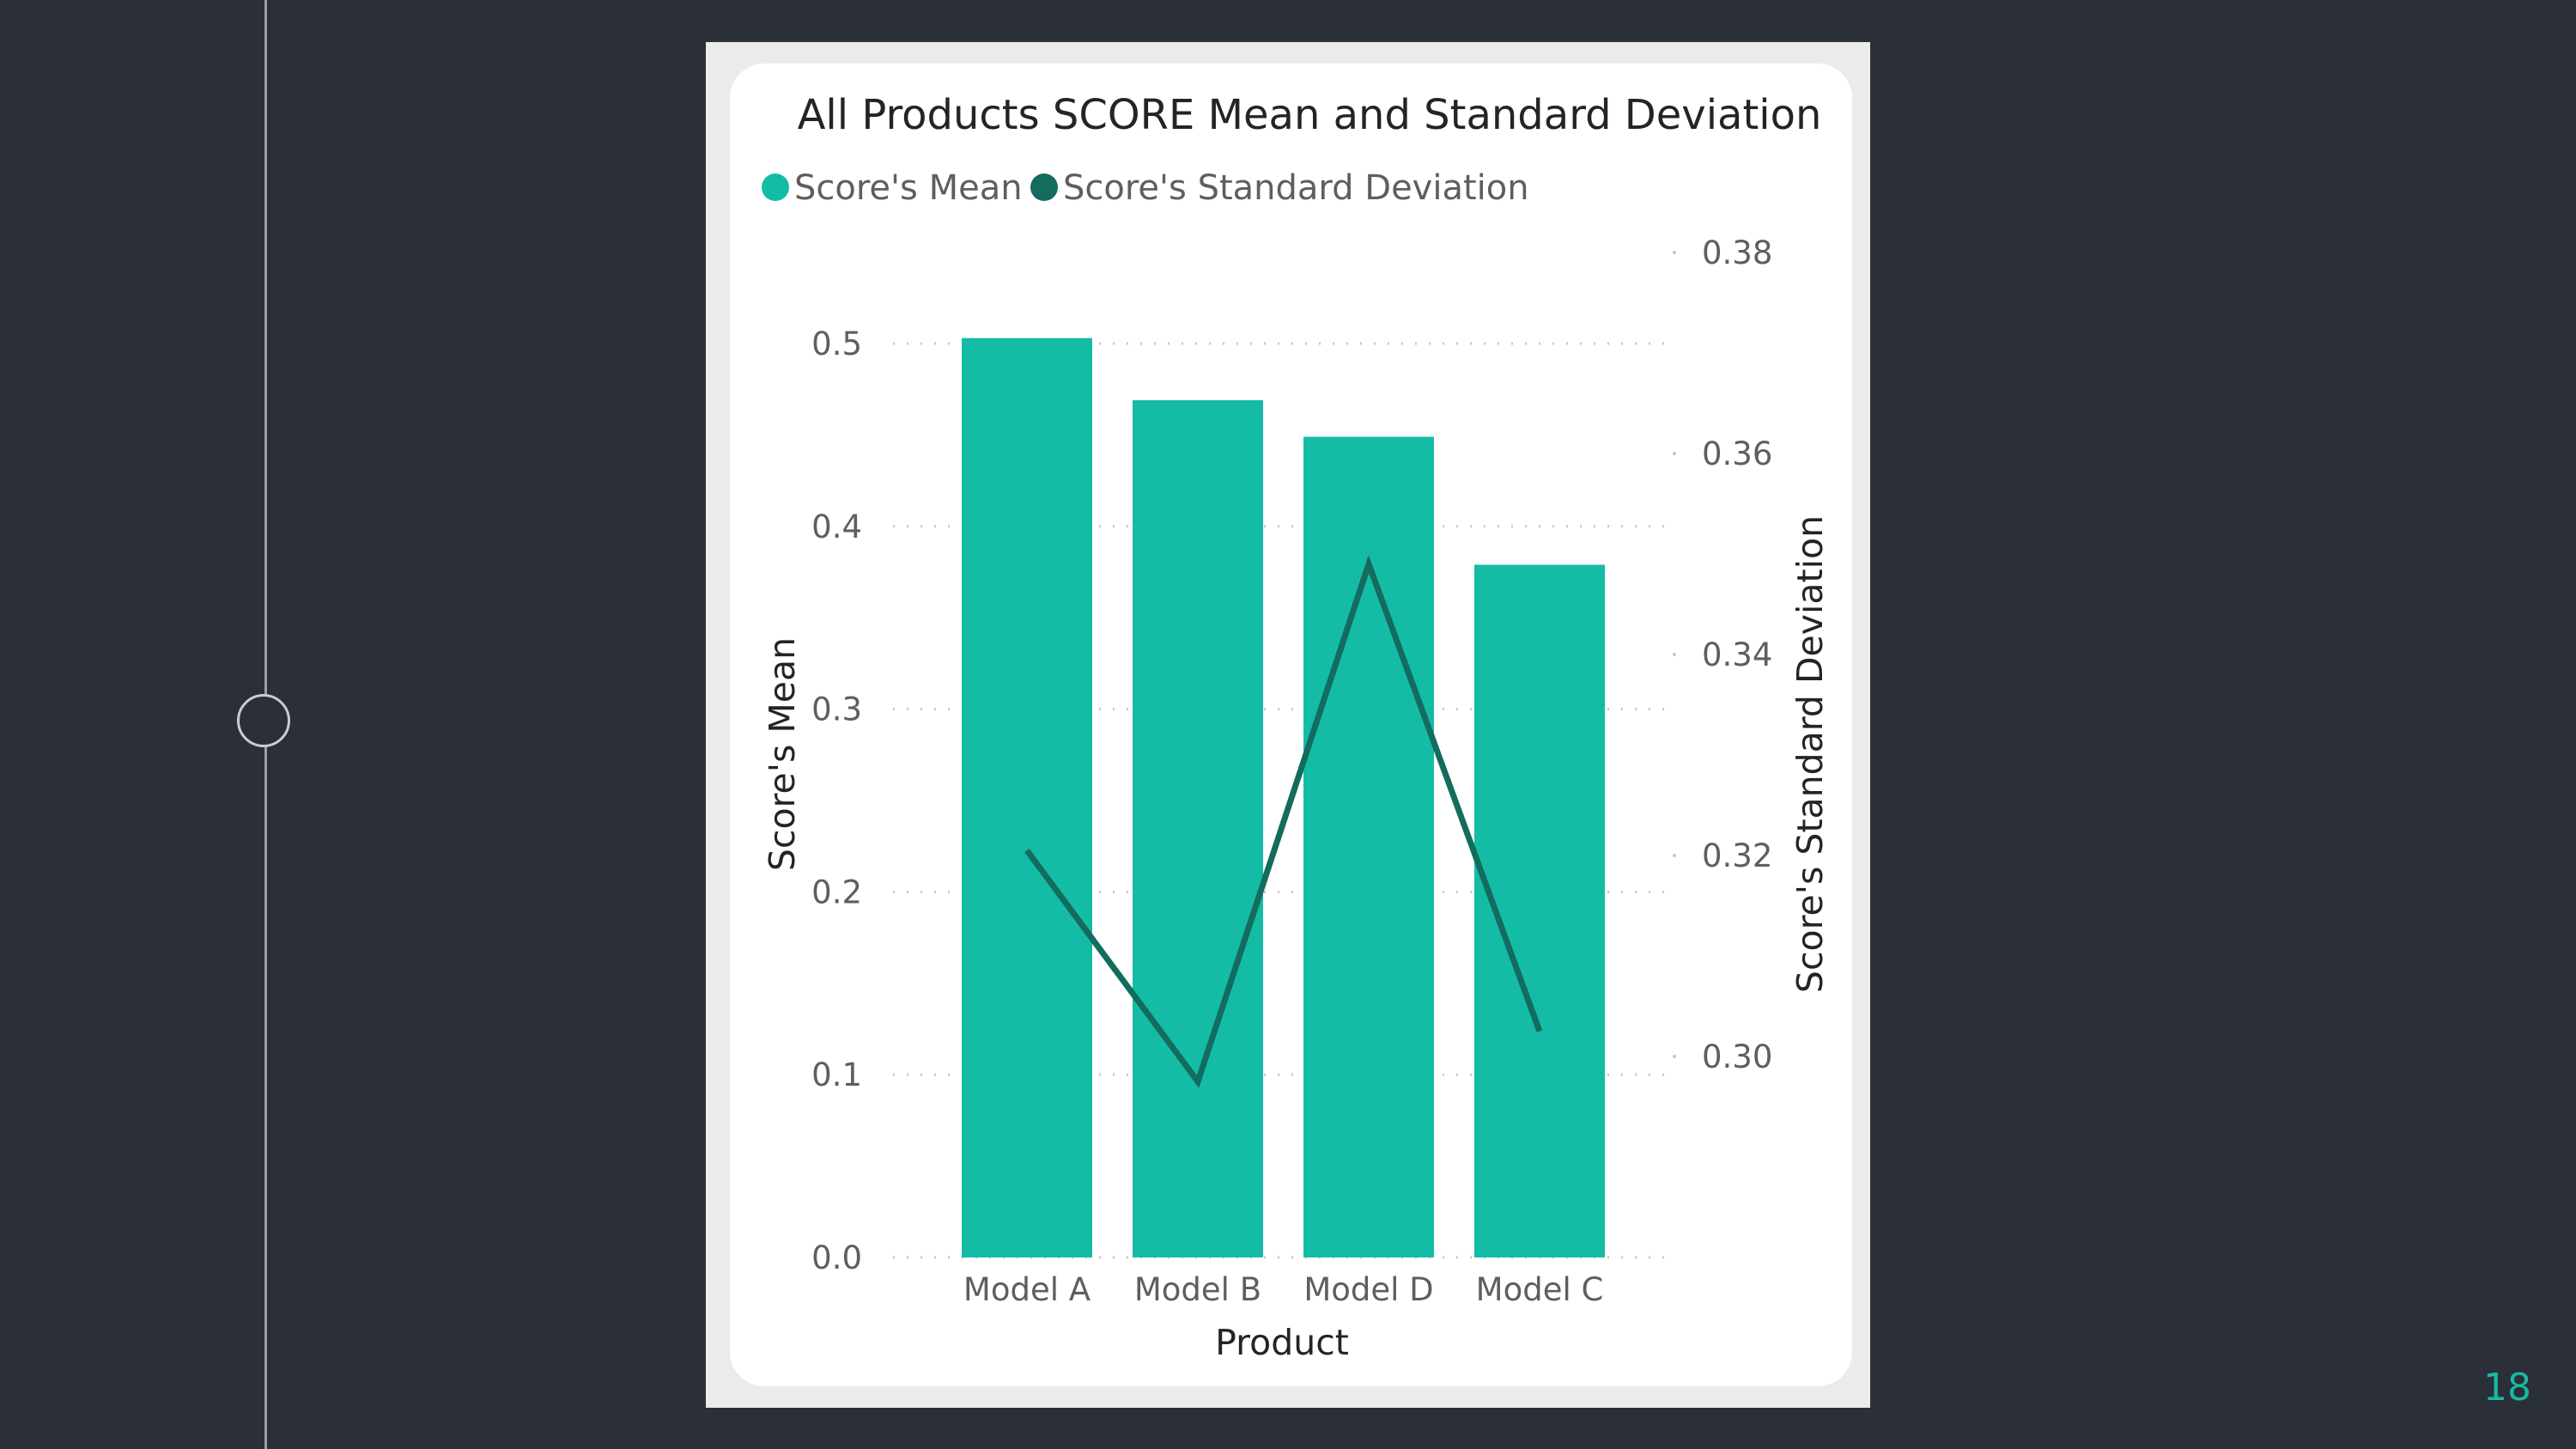  Describe the element at coordinates (836, 344) in the screenshot. I see `left-tick-label: 0.5` at that location.